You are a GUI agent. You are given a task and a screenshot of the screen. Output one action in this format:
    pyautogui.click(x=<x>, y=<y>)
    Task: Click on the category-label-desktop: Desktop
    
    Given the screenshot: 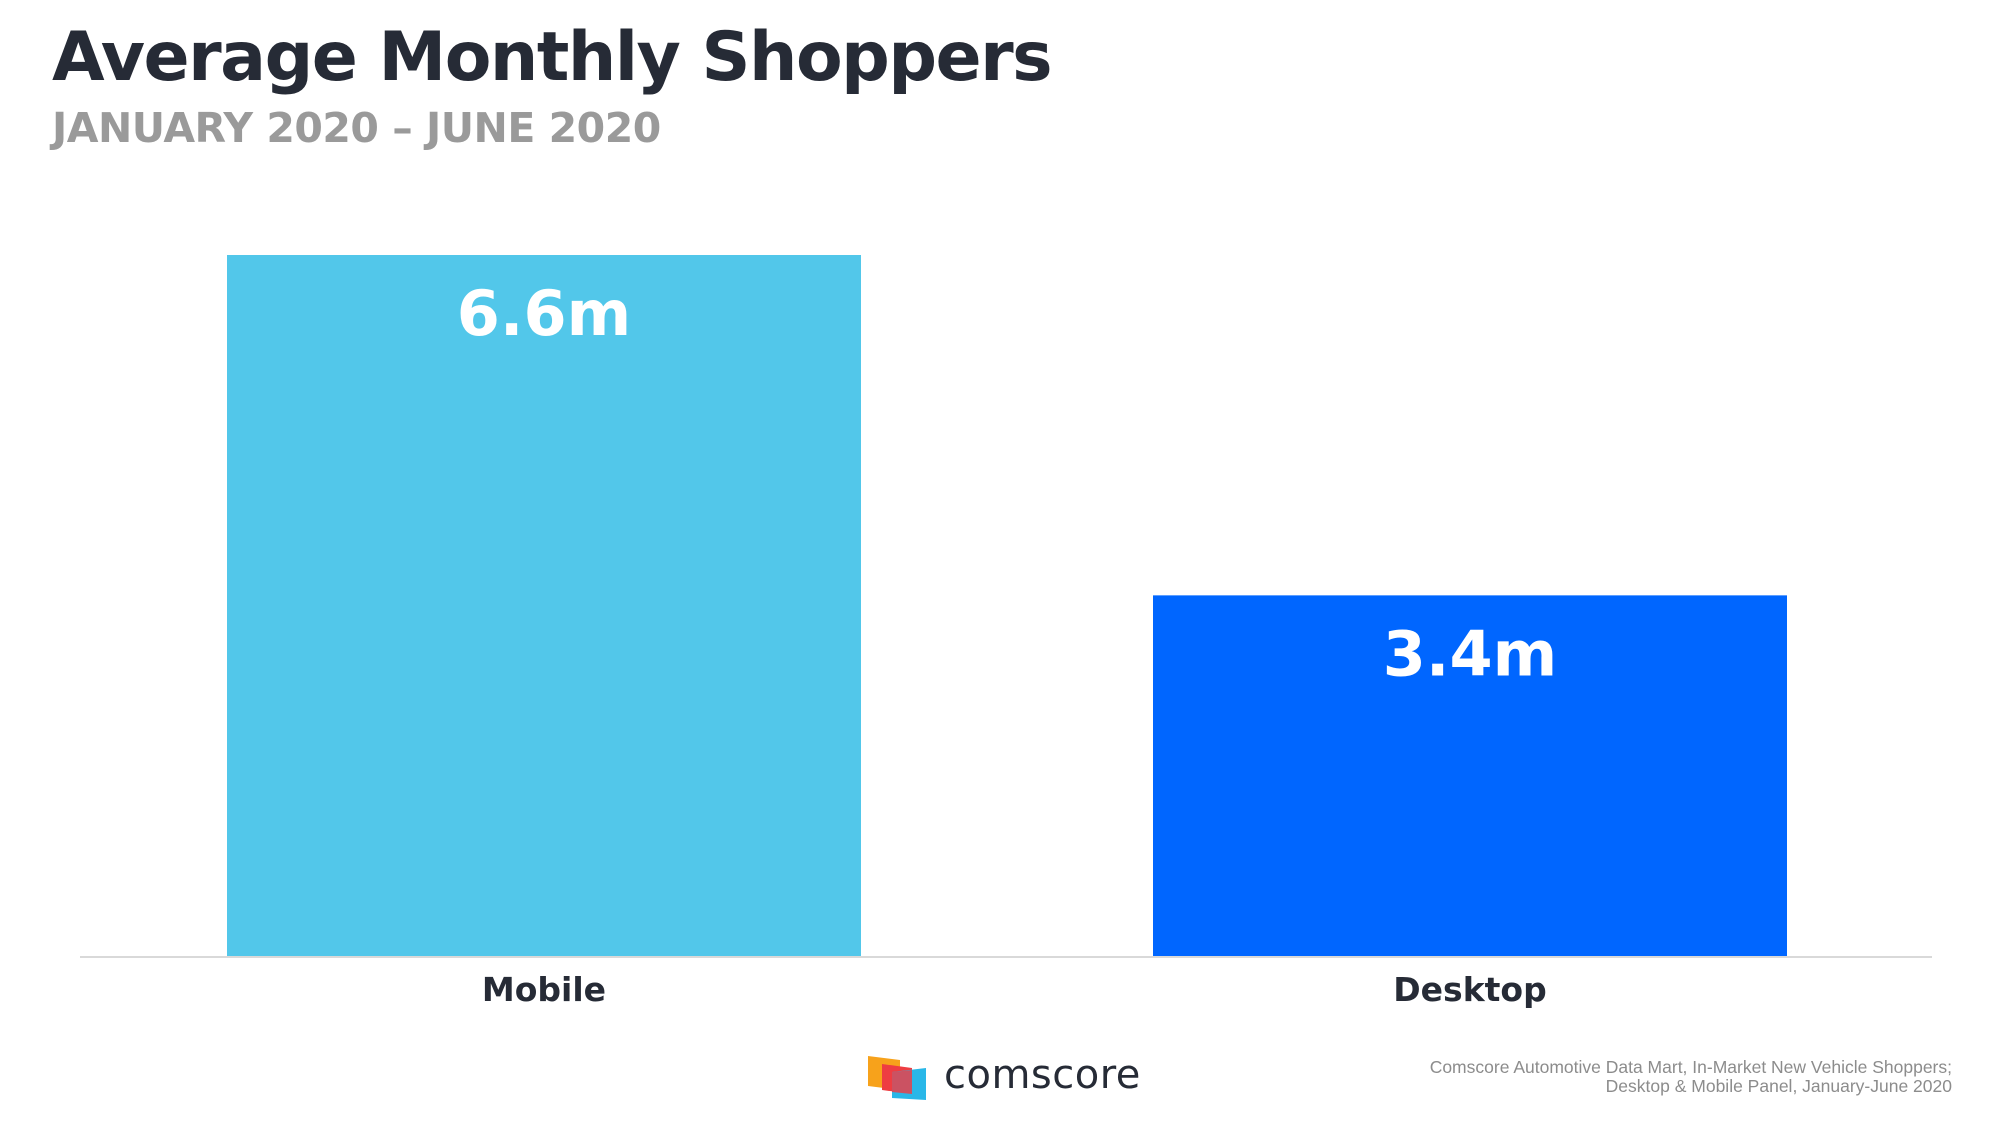 What is the action you would take?
    pyautogui.click(x=1469, y=989)
    